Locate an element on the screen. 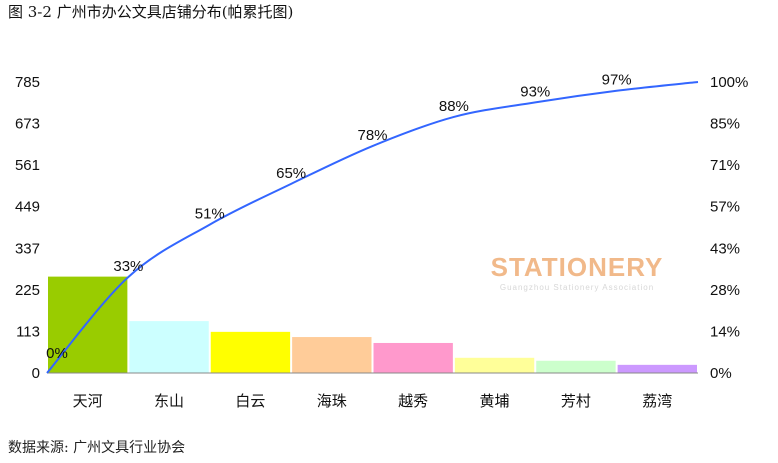 The image size is (778, 463). left-tick-label: 673 is located at coordinates (27, 124).